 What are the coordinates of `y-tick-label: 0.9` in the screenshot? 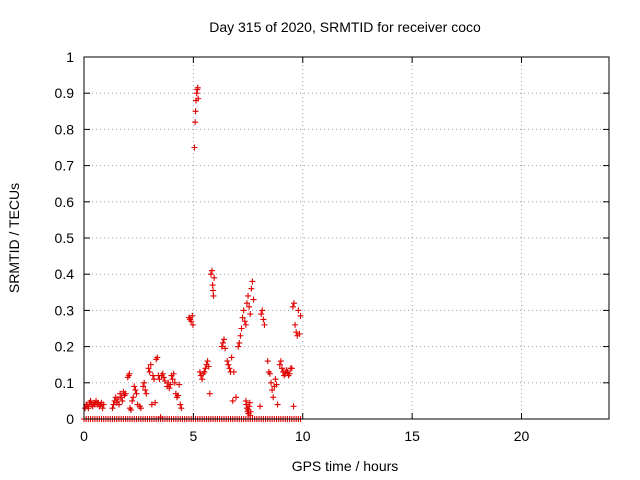 It's located at (65, 93).